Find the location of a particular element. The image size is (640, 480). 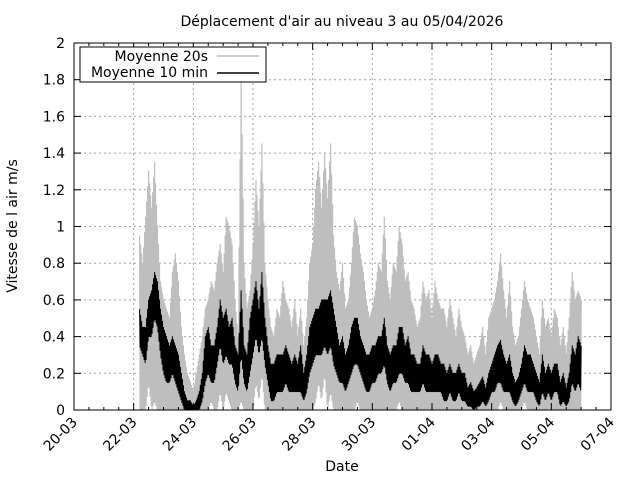

y-tick-label: 0.6 is located at coordinates (54, 301).